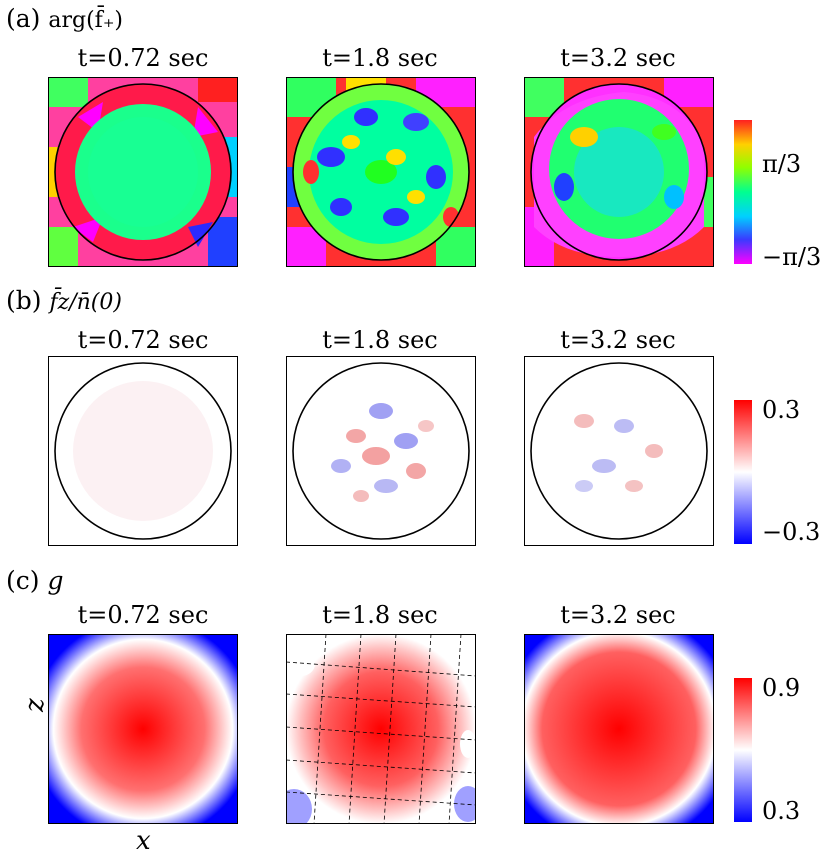 The width and height of the screenshot is (830, 859). I want to click on z-axis-label: z, so click(35, 705).